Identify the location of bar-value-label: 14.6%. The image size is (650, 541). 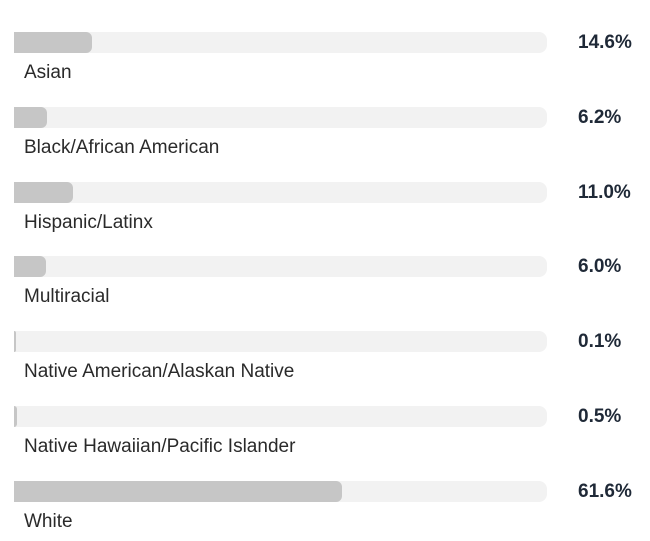
(605, 42).